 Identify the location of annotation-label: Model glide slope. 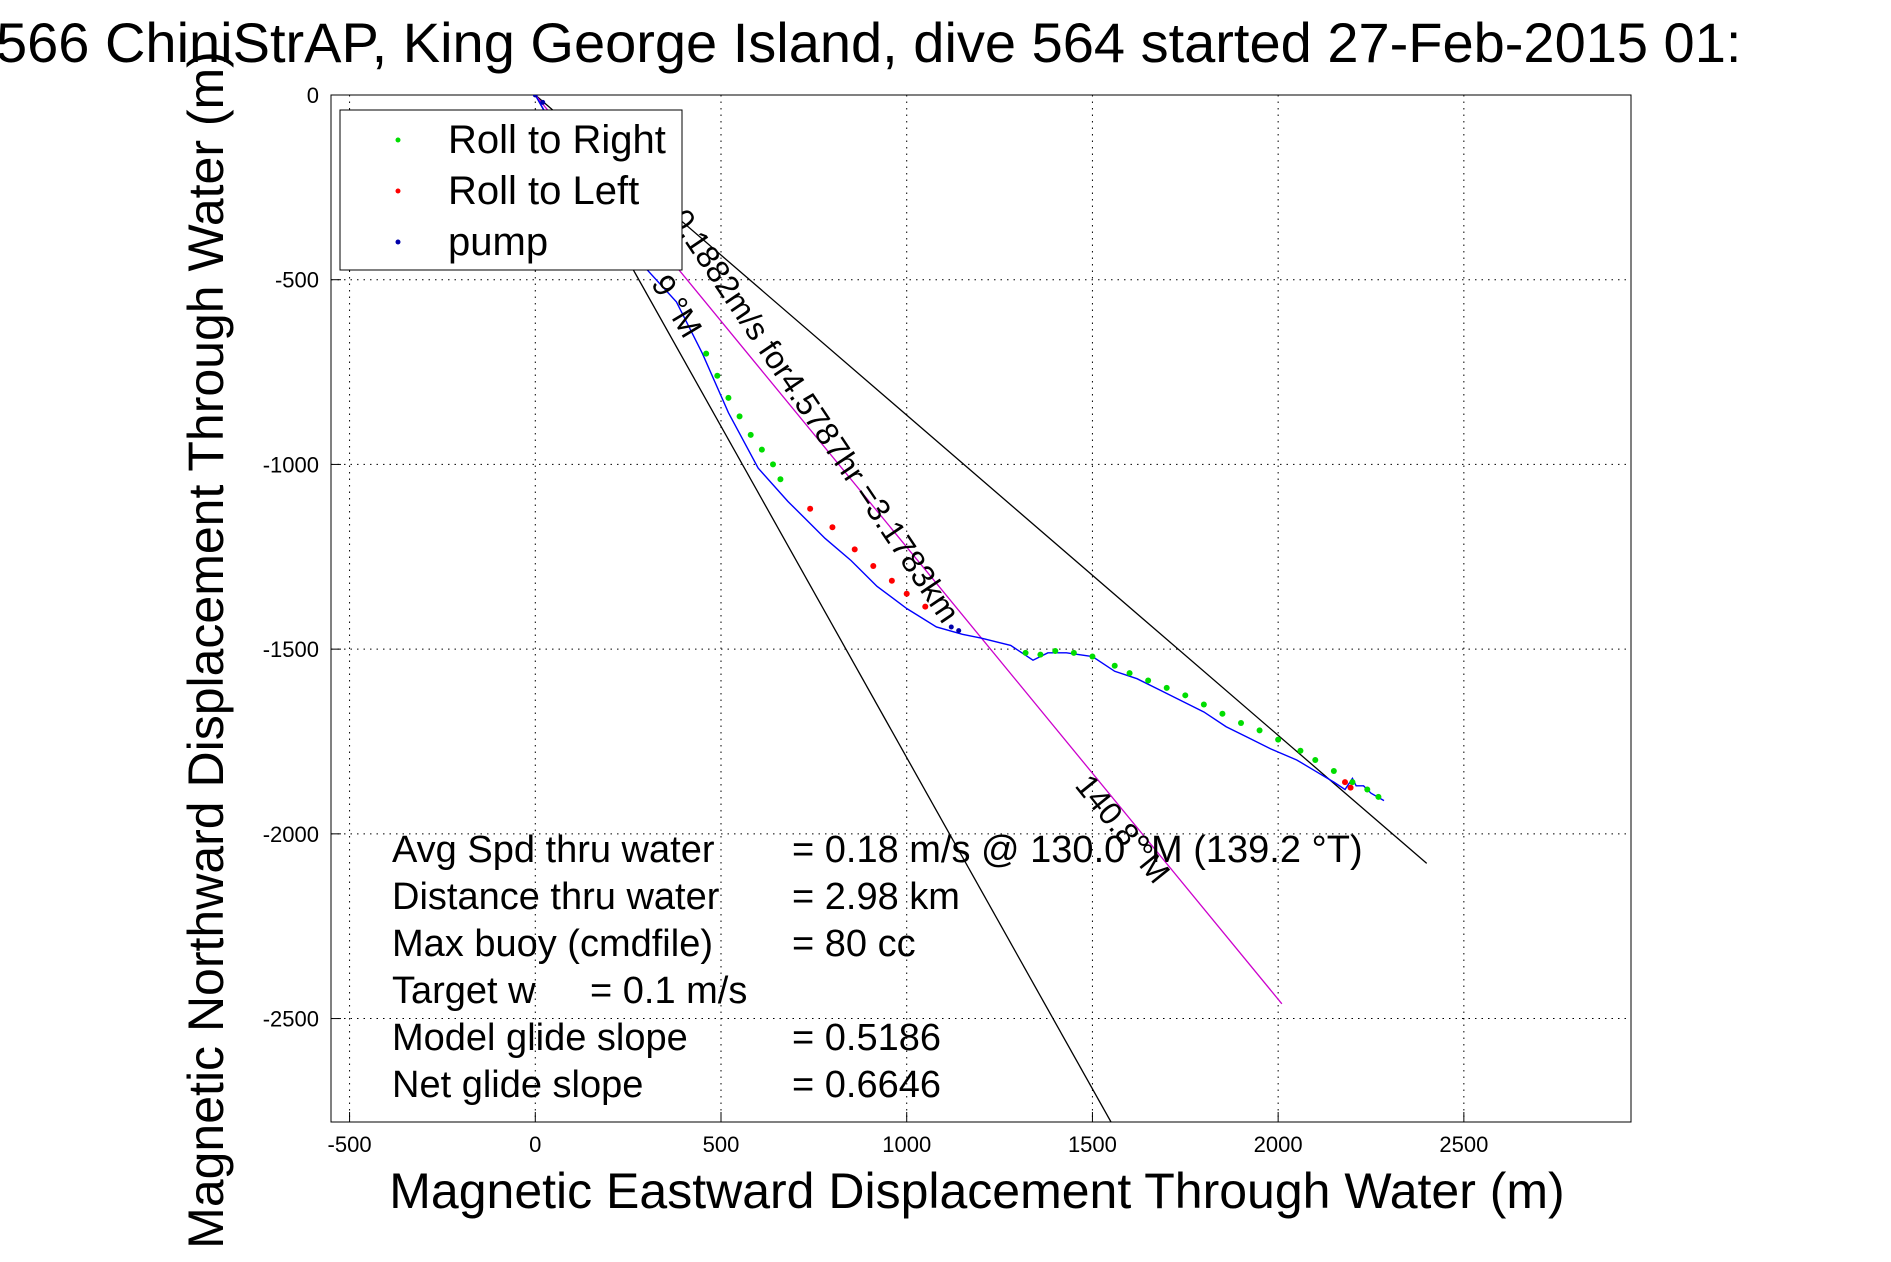
(540, 1038).